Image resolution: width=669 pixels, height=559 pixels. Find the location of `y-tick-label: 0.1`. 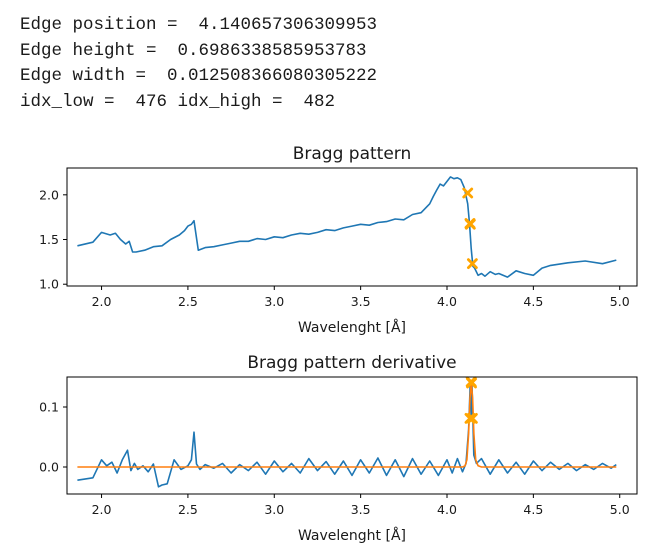

y-tick-label: 0.1 is located at coordinates (49, 407).